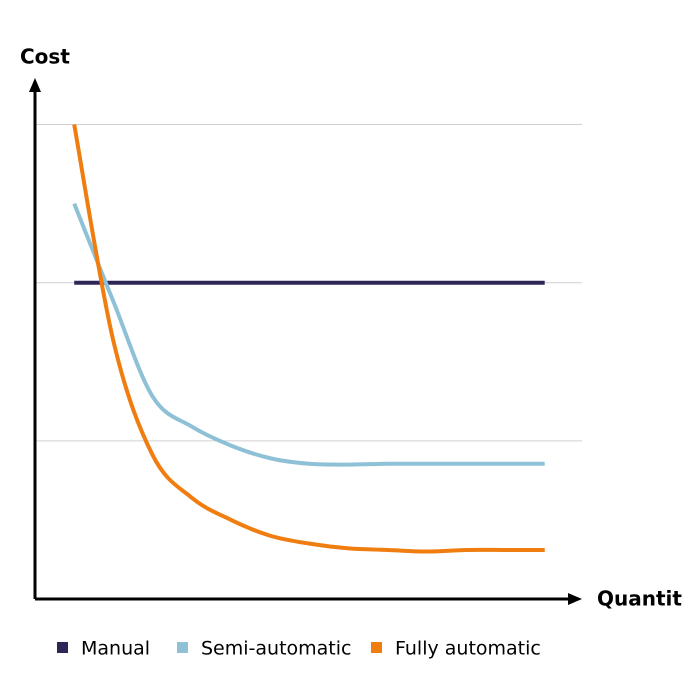 This screenshot has width=682, height=686. Describe the element at coordinates (45, 57) in the screenshot. I see `y-axis-label: Cost` at that location.